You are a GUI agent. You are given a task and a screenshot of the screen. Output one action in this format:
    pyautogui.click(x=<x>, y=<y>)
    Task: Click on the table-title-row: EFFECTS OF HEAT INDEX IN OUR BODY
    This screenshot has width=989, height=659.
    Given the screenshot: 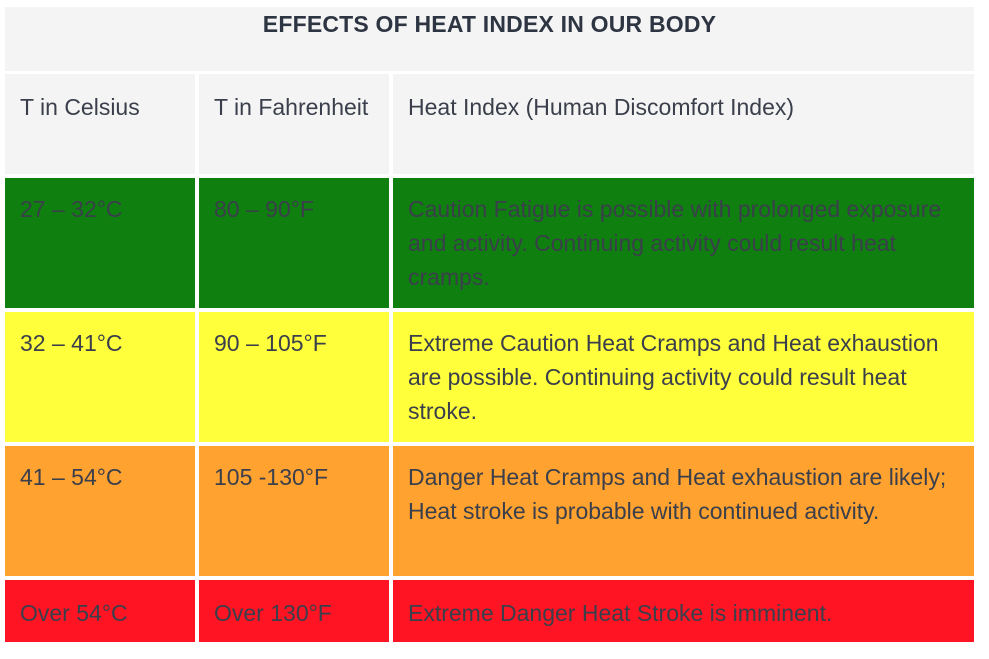 What is the action you would take?
    pyautogui.click(x=489, y=40)
    